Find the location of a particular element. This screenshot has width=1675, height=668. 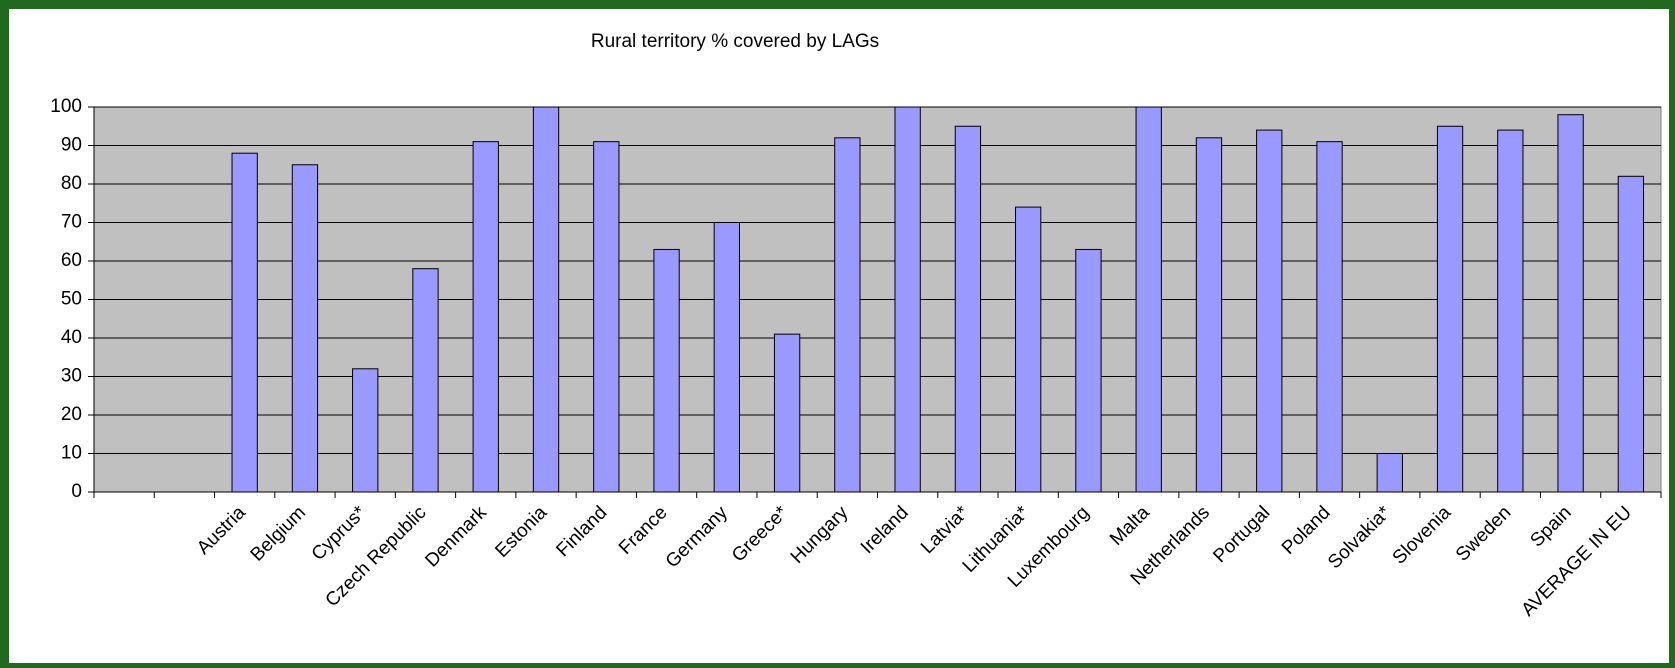

y-tick-label: 0 is located at coordinates (76, 491).